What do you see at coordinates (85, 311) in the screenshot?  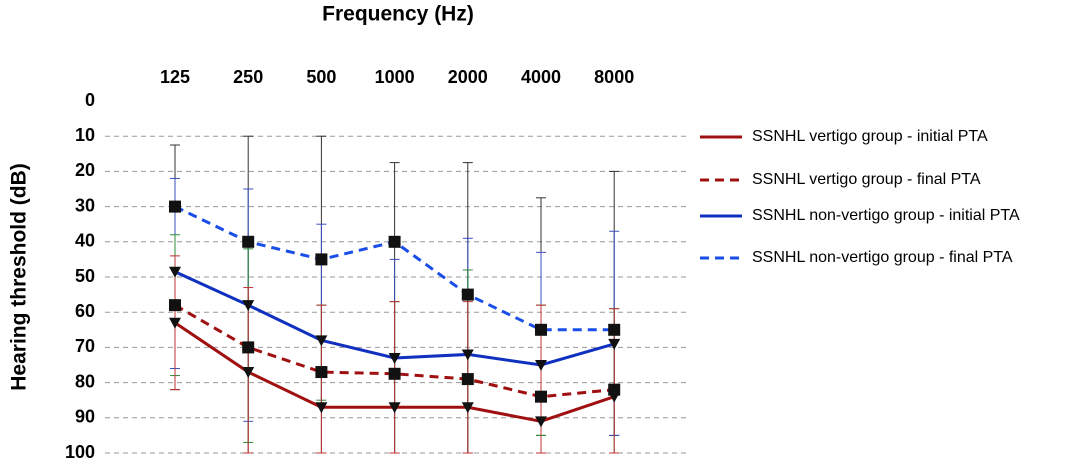 I see `y-tick-label: 60` at bounding box center [85, 311].